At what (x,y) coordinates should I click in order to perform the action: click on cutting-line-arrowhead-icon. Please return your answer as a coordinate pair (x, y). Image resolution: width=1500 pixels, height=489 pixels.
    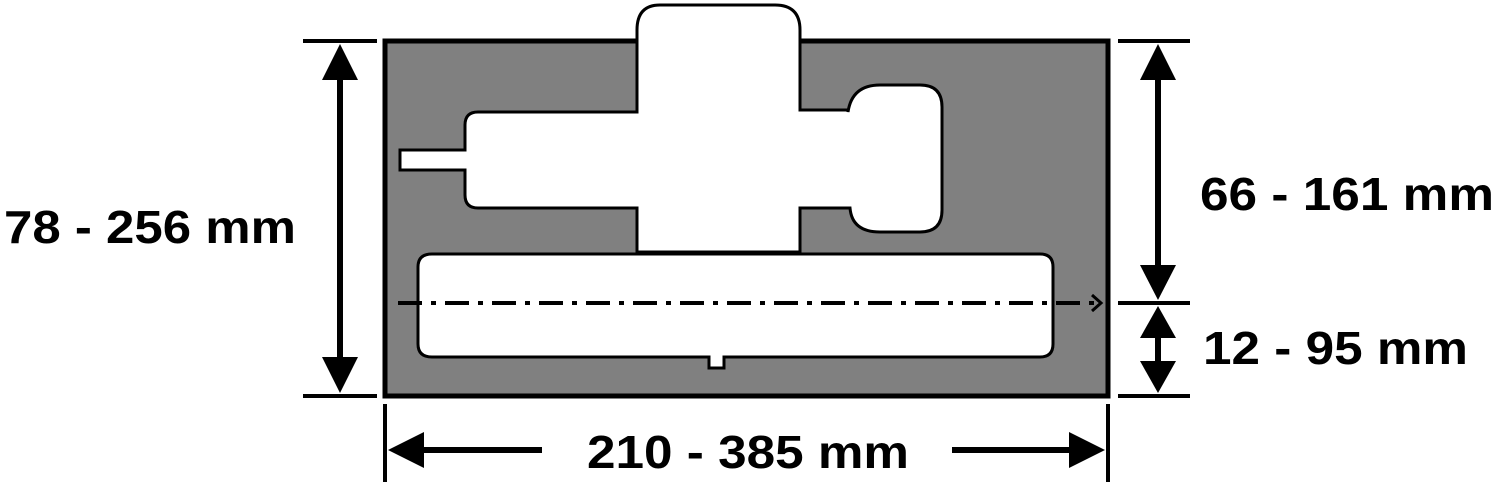
    Looking at the image, I should click on (1097, 303).